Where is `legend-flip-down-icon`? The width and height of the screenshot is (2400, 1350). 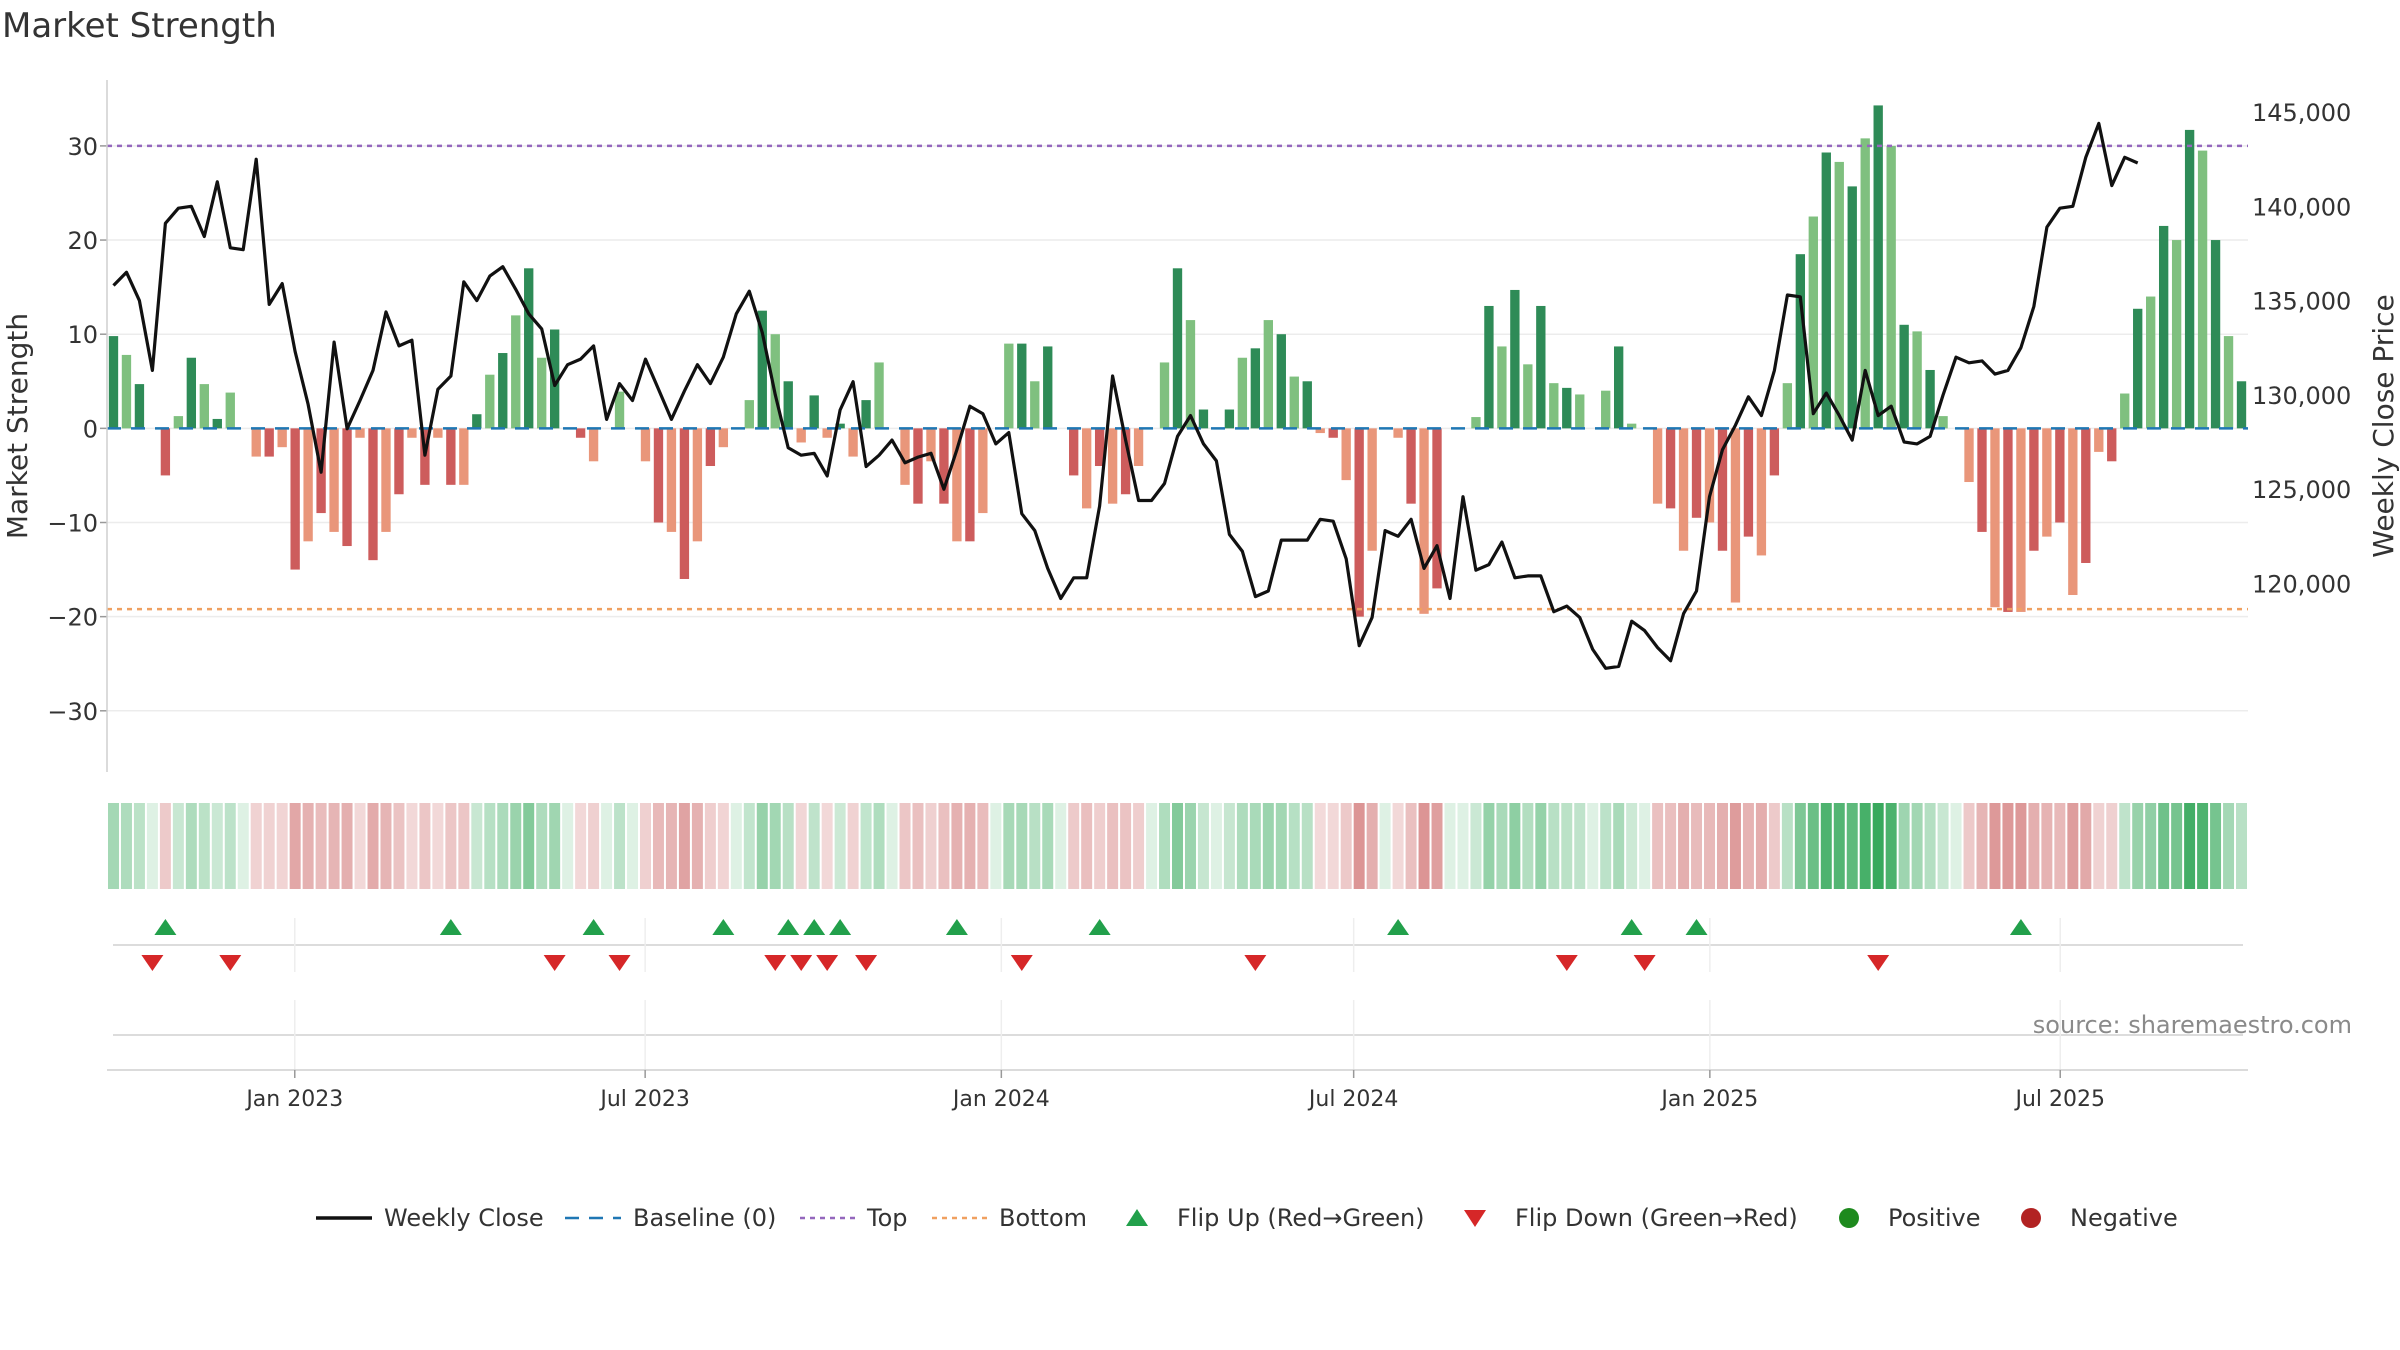 legend-flip-down-icon is located at coordinates (1475, 1218).